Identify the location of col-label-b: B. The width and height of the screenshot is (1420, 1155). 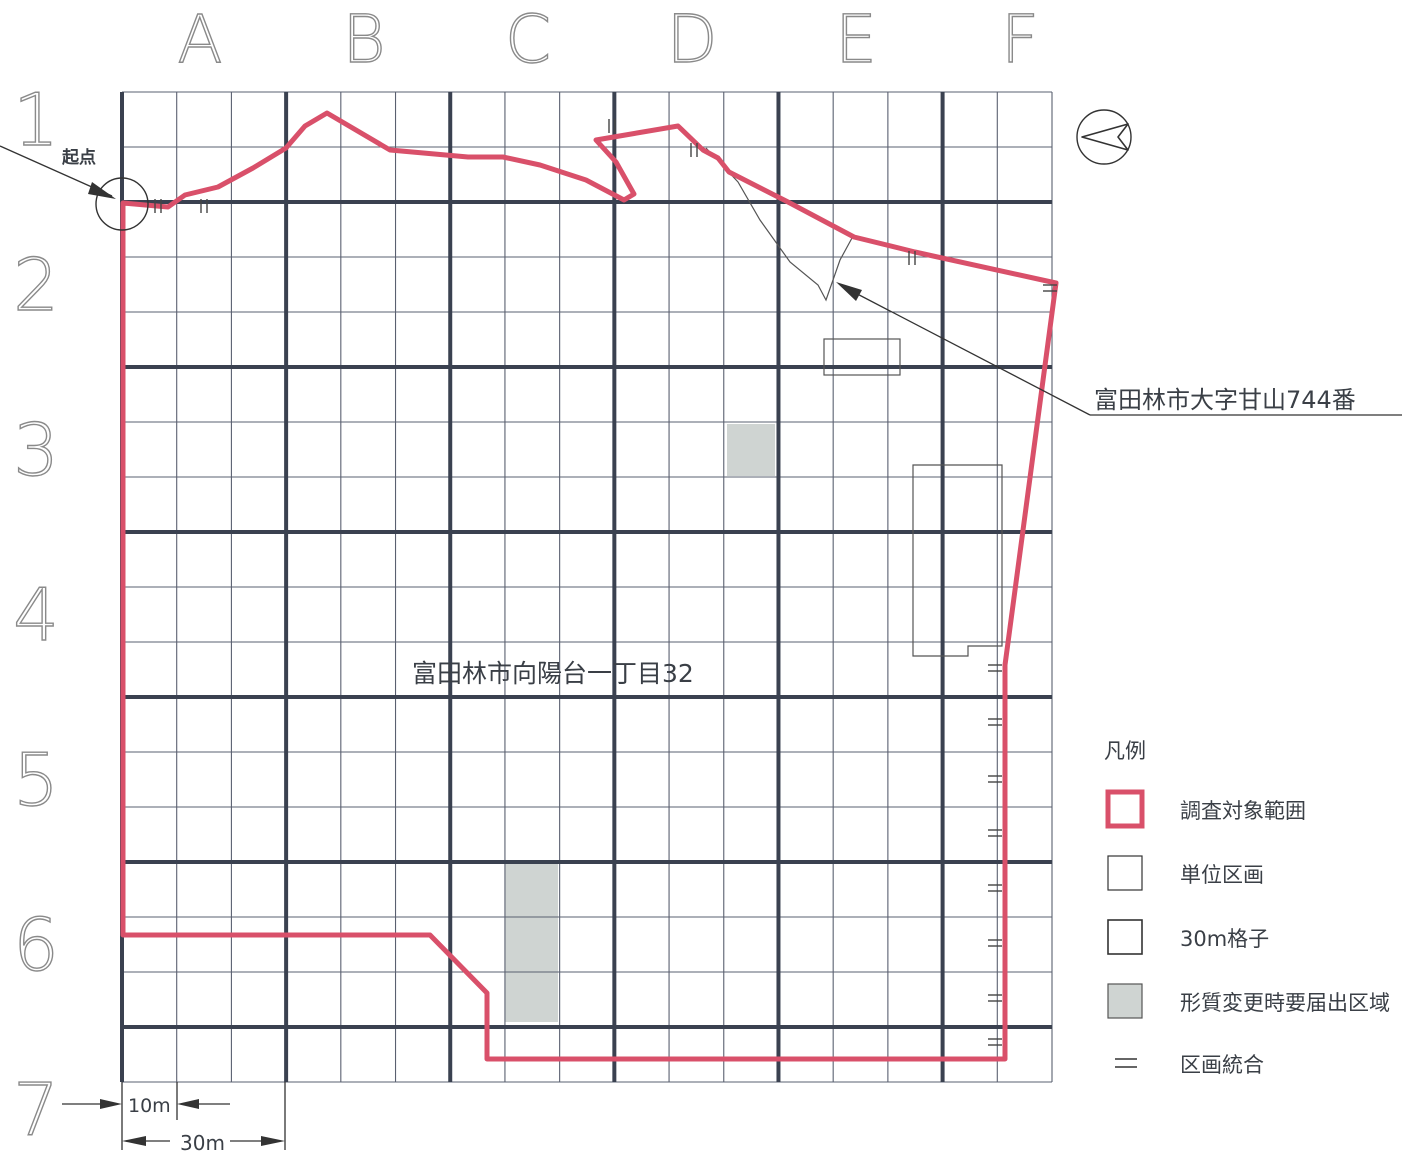
(363, 39).